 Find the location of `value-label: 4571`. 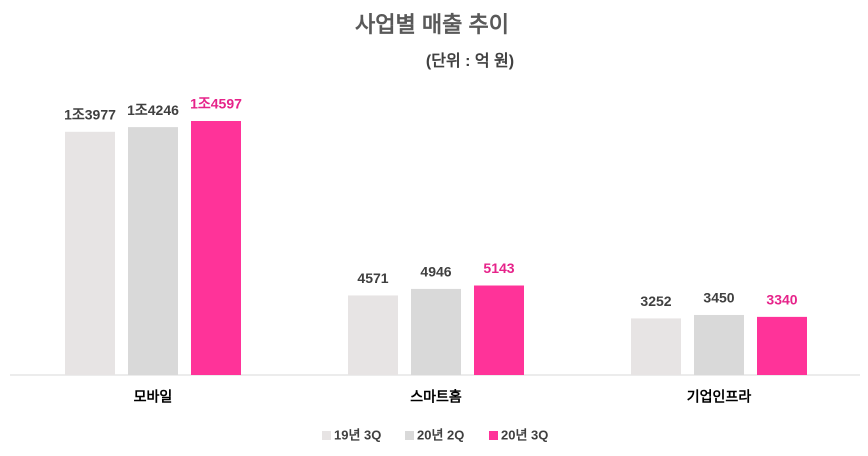

value-label: 4571 is located at coordinates (372, 278).